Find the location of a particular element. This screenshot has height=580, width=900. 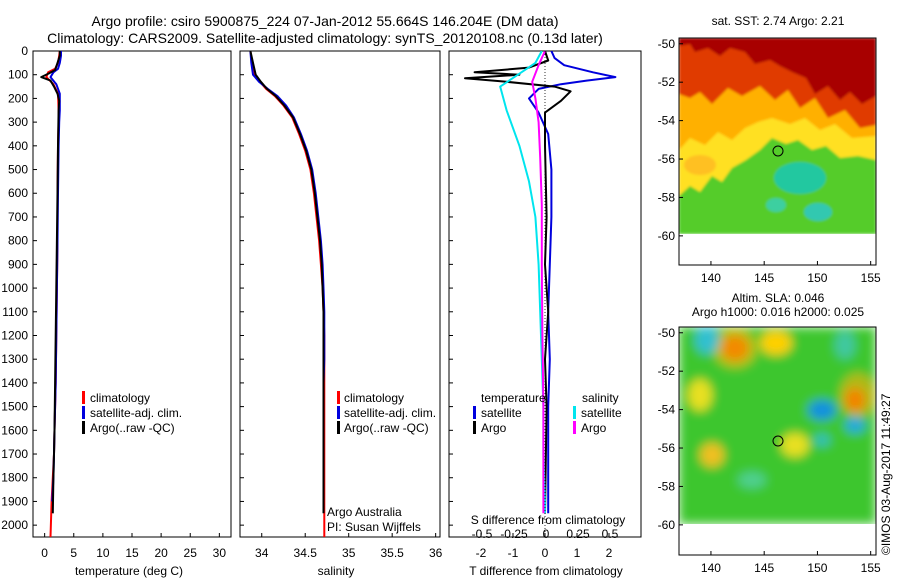

argo-australia-label: Argo Australia is located at coordinates (364, 512).